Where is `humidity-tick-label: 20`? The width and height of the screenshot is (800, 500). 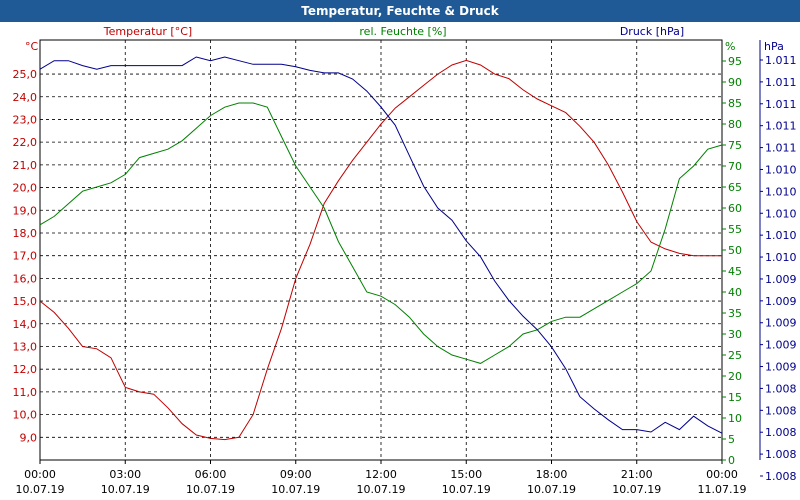
humidity-tick-label: 20 is located at coordinates (735, 376).